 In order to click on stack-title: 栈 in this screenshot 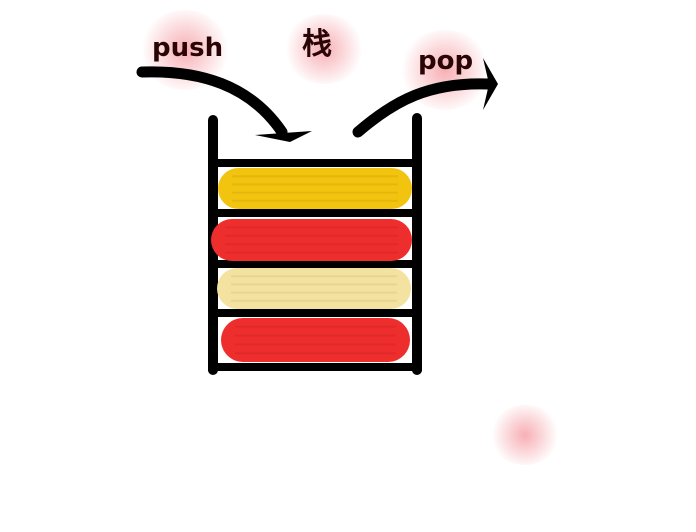, I will do `click(317, 44)`.